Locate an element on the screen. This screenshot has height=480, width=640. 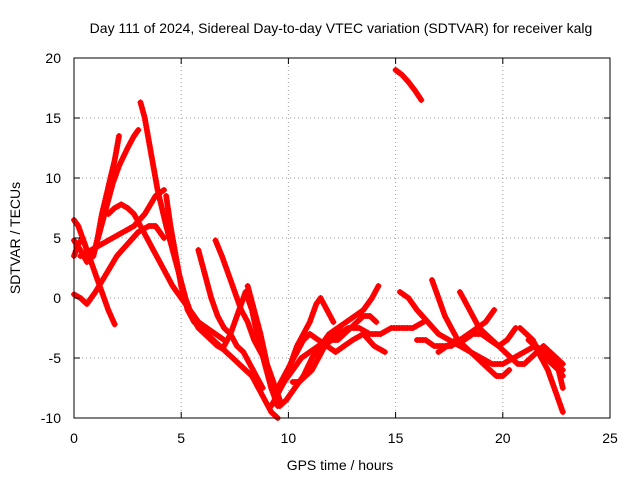
x-tick-label: 20 is located at coordinates (503, 438).